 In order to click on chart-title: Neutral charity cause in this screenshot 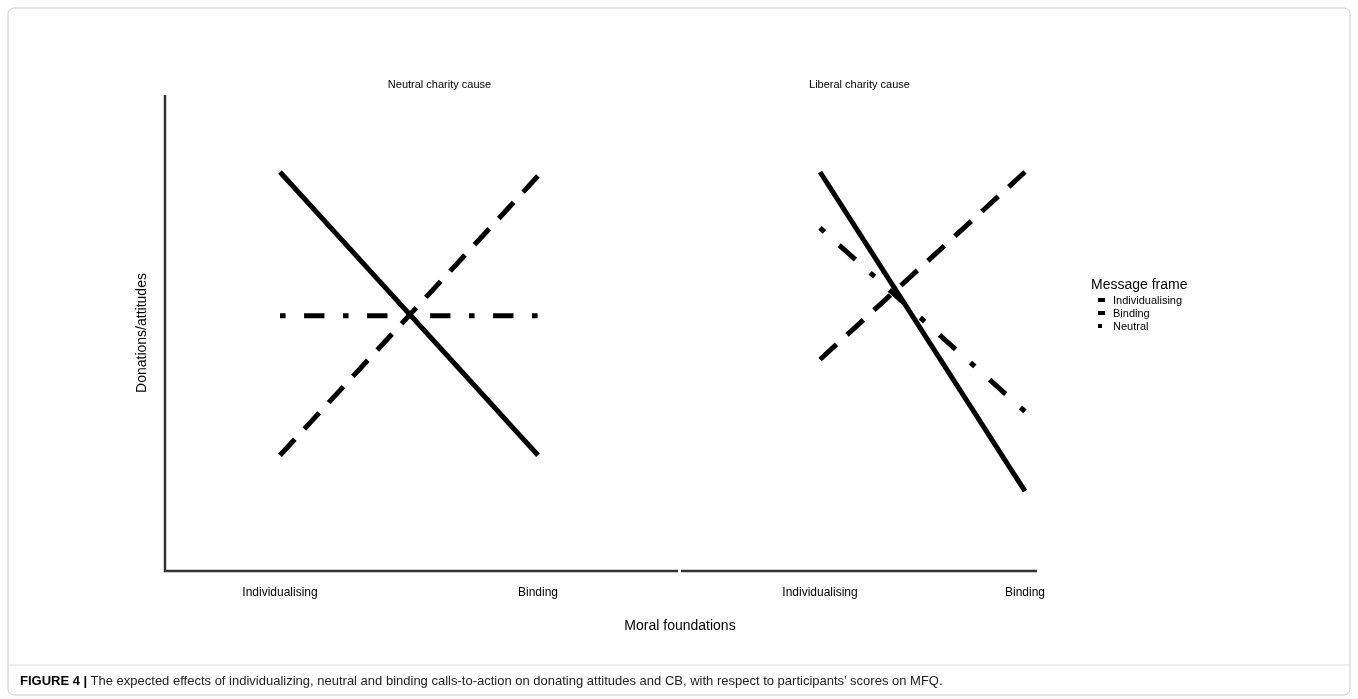, I will do `click(439, 84)`.